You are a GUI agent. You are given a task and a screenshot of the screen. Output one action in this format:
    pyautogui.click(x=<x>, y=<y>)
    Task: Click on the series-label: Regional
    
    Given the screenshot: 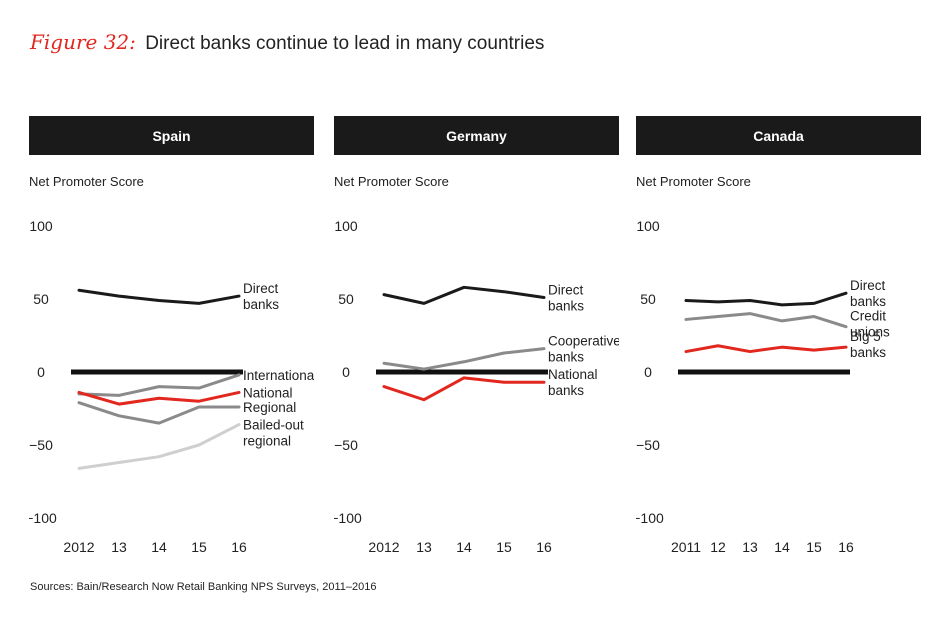 What is the action you would take?
    pyautogui.click(x=269, y=407)
    